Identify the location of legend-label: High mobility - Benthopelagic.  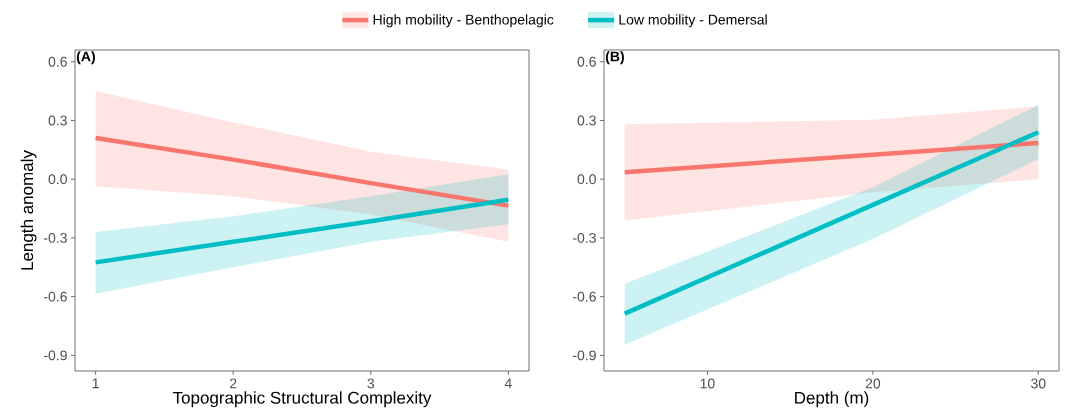
(463, 21).